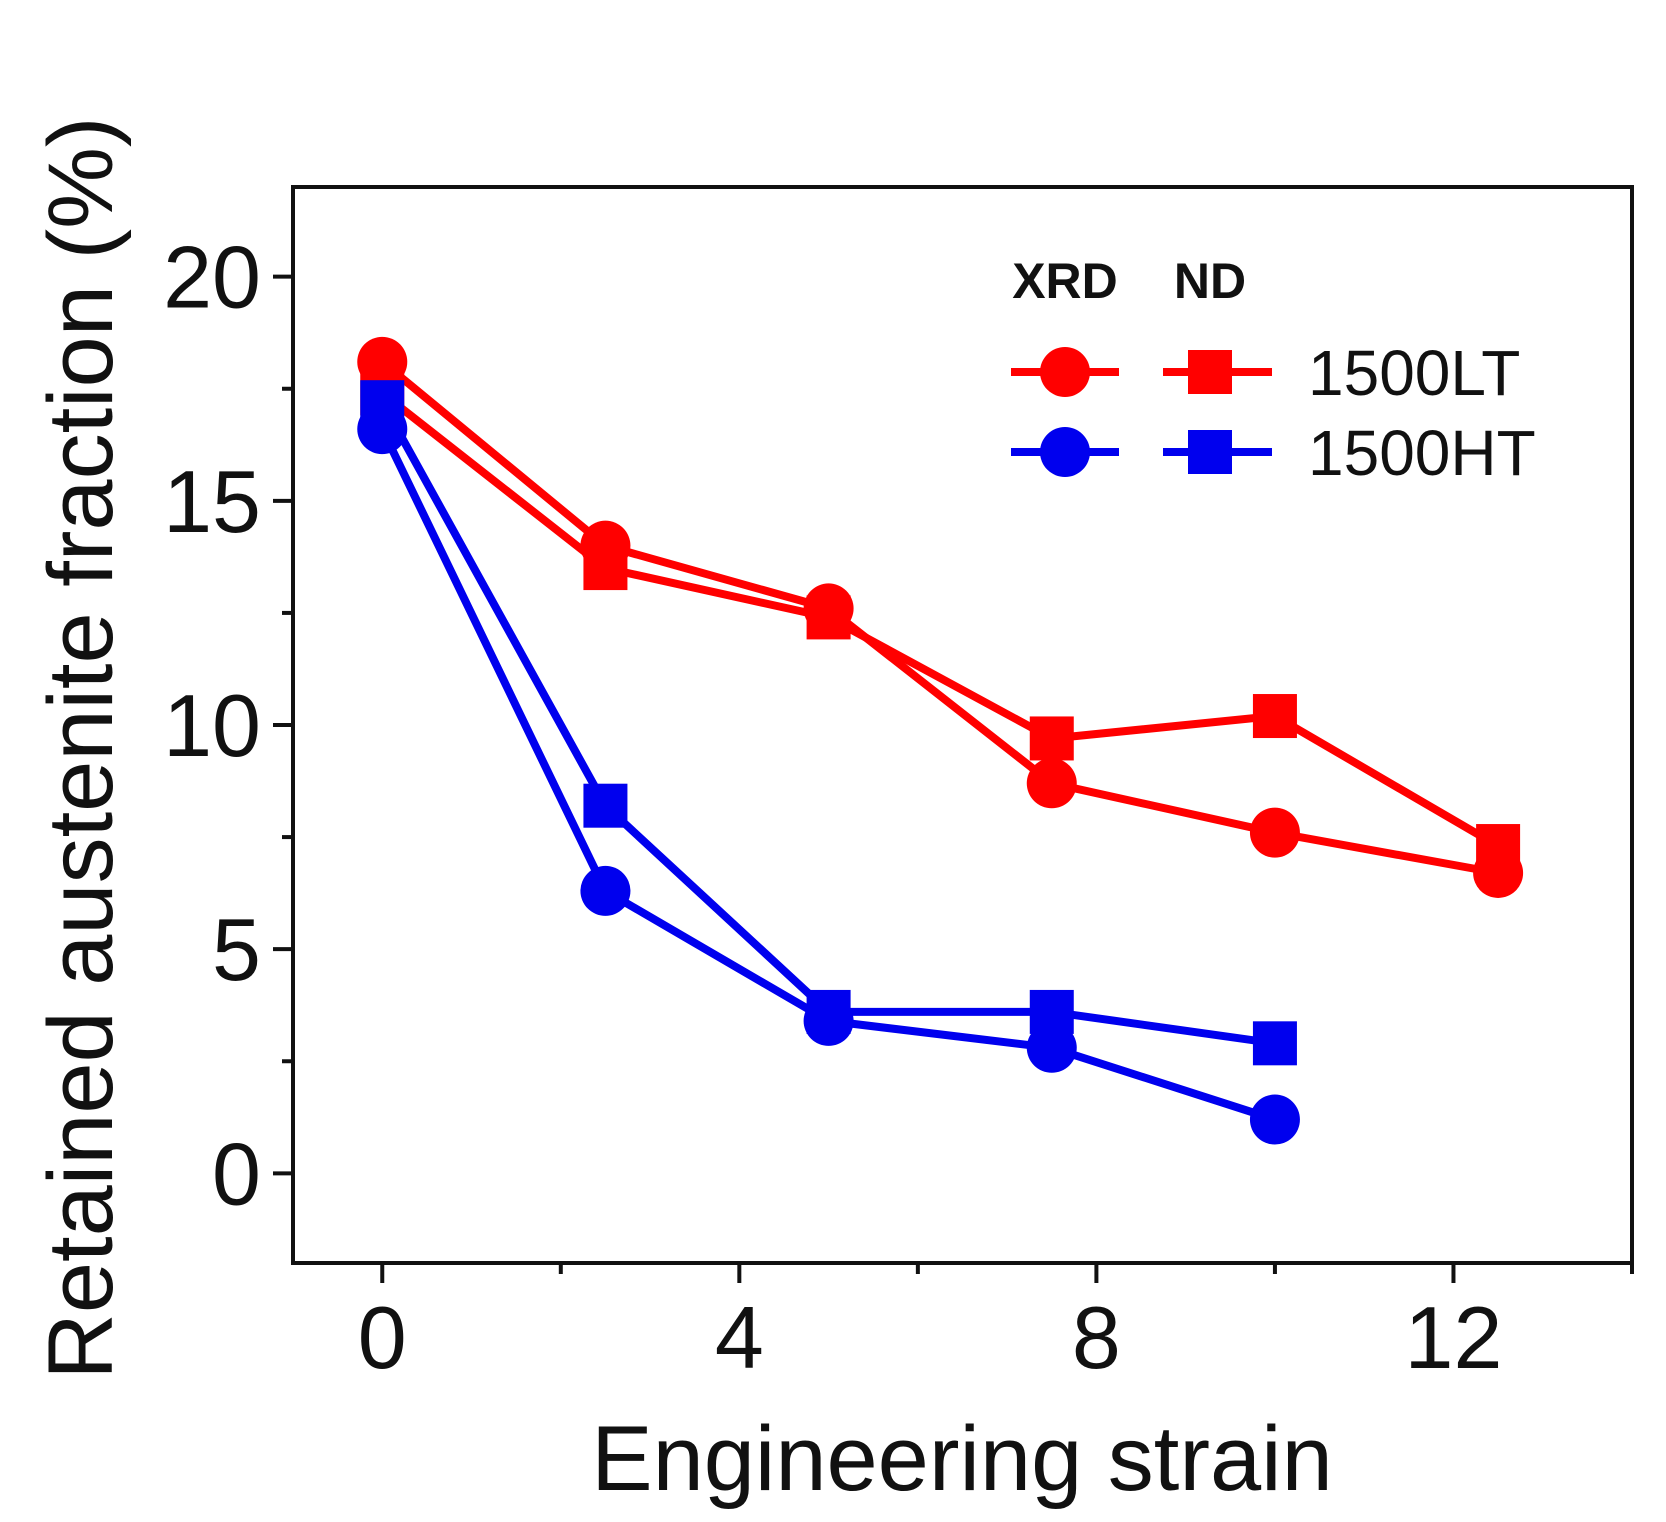 The image size is (1666, 1522). I want to click on legend-label: 1500LT, so click(1414, 373).